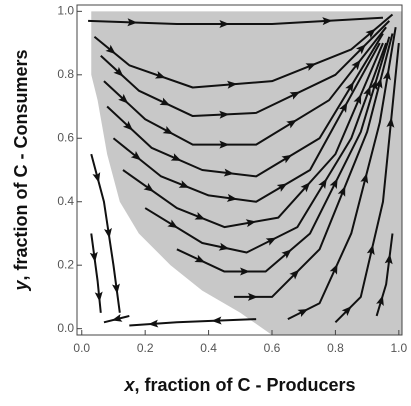 The image size is (411, 406). Describe the element at coordinates (129, 385) in the screenshot. I see `x-axis-var: x` at that location.